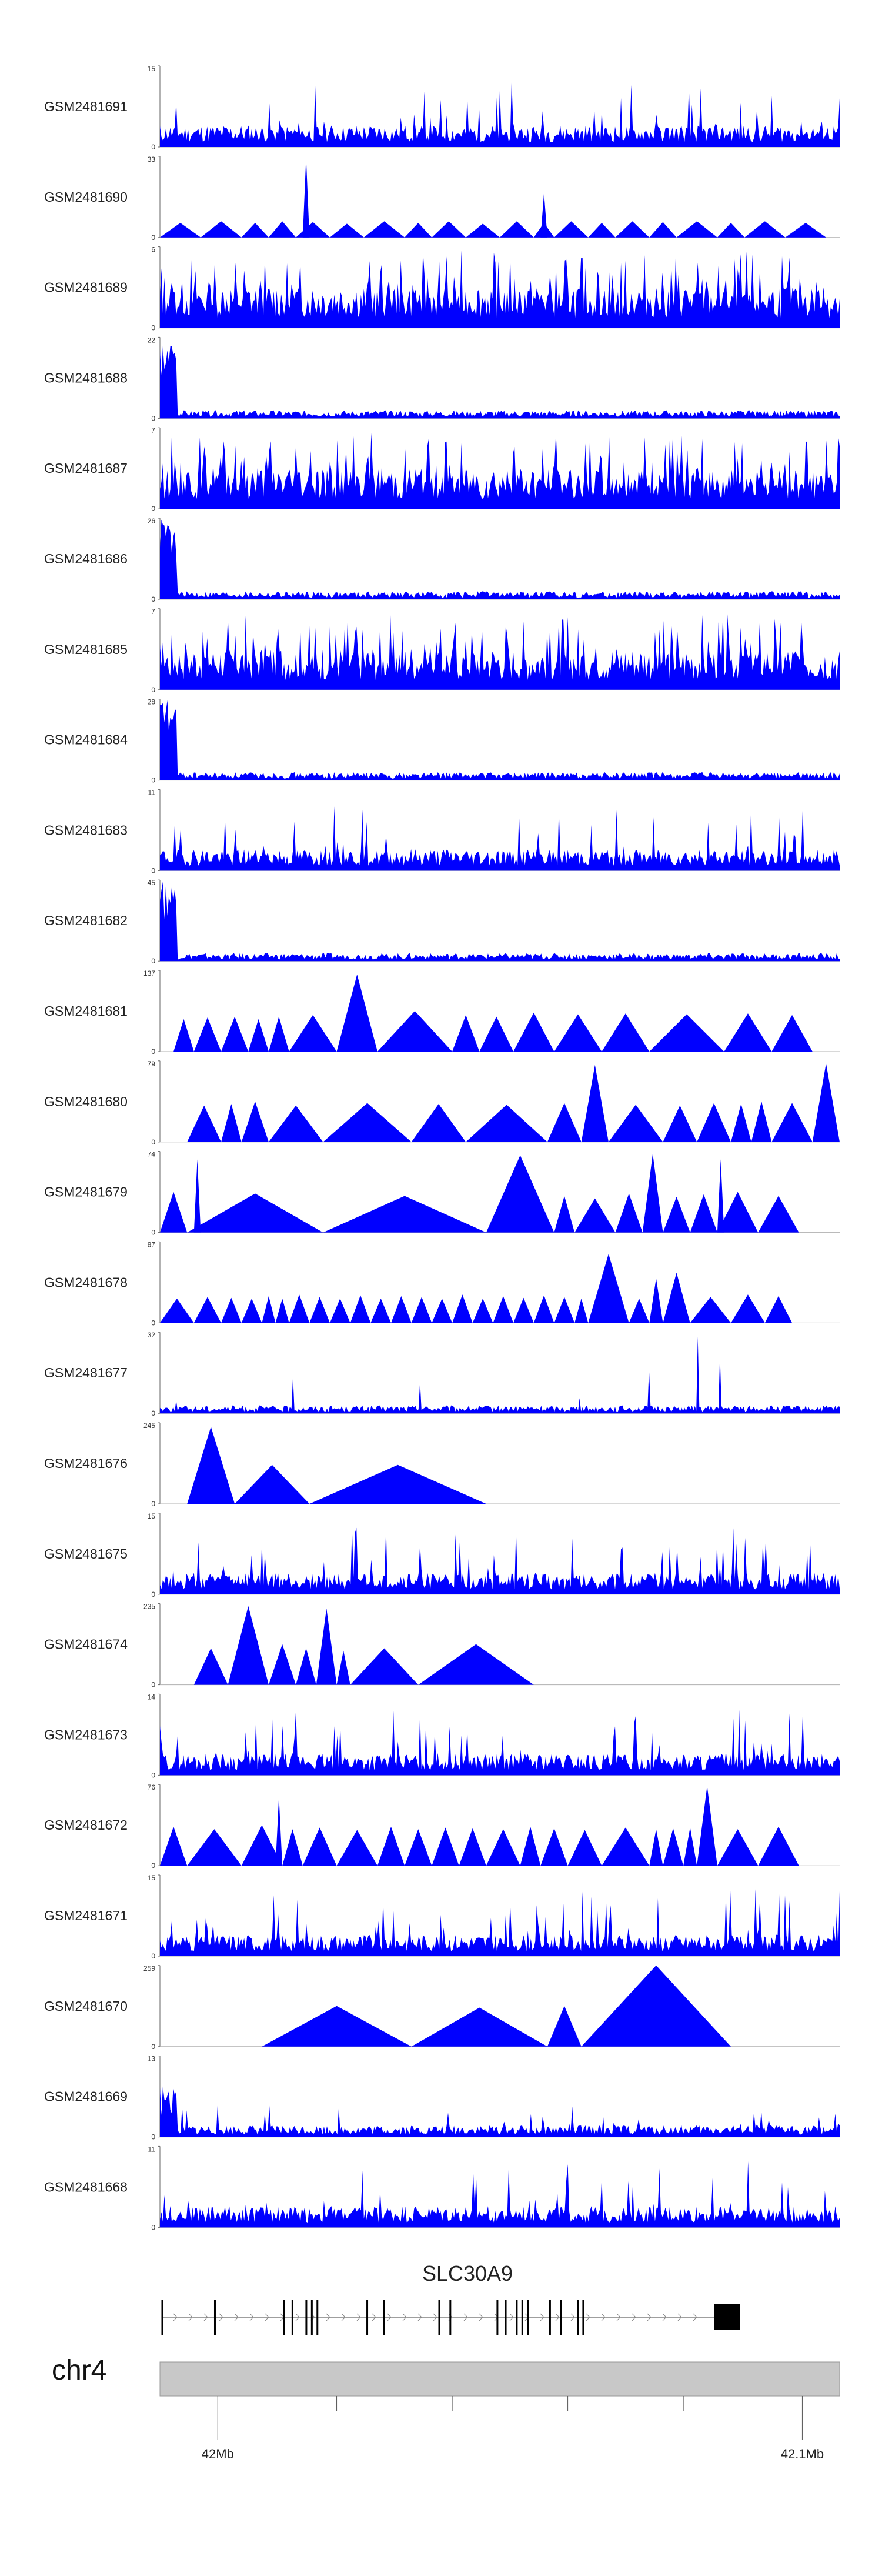  I want to click on y-max-label: 11, so click(152, 2149).